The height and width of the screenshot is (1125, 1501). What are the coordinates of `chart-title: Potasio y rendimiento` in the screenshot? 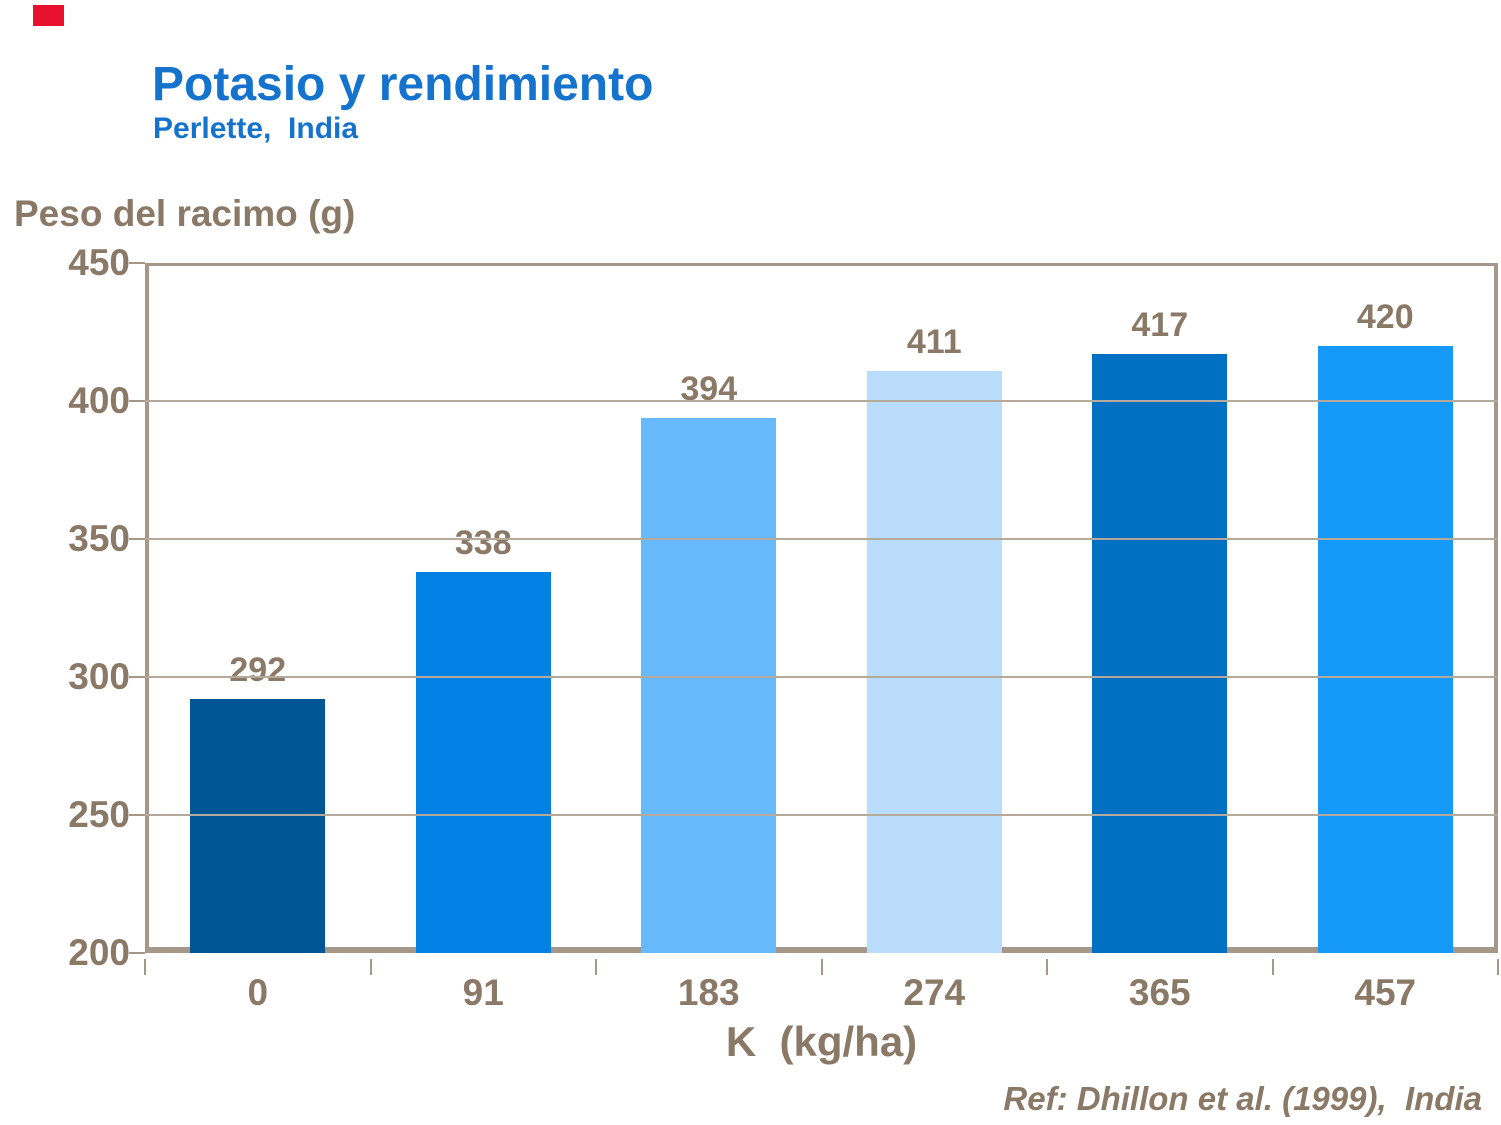 It's located at (403, 84).